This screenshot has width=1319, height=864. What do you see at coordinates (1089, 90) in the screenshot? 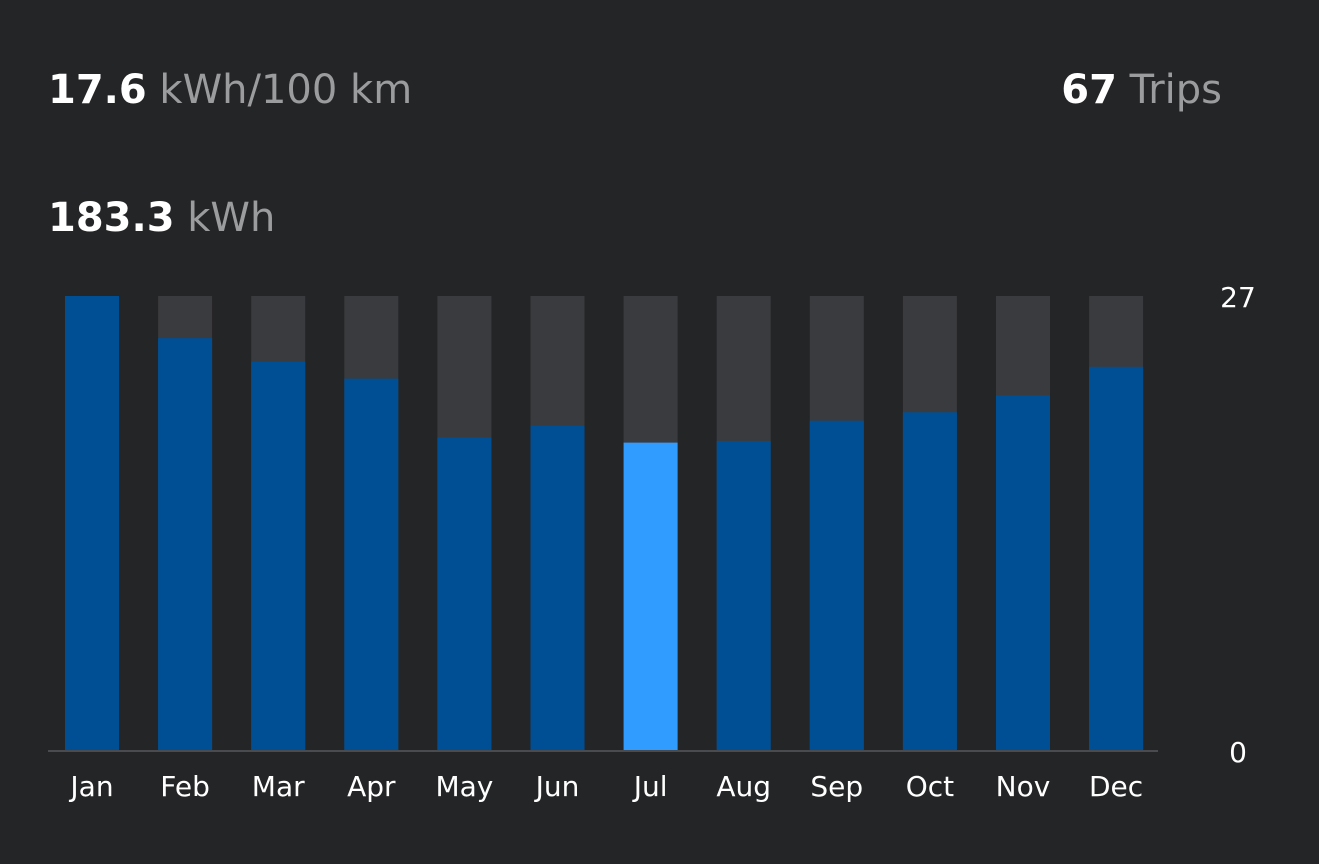
I see `trips-value: 67` at bounding box center [1089, 90].